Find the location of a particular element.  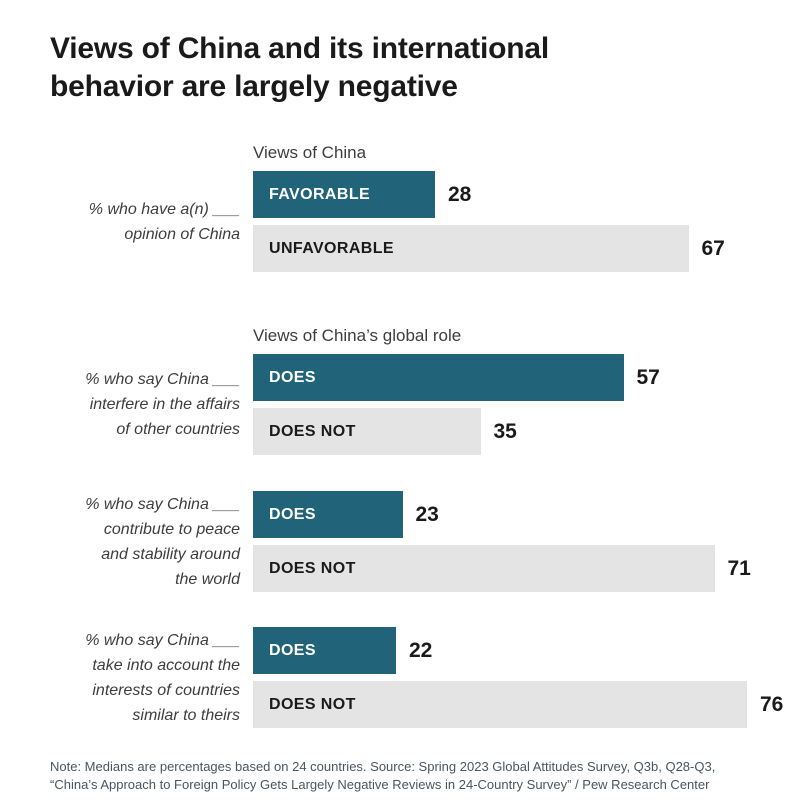

bar-value: 76 is located at coordinates (772, 704).